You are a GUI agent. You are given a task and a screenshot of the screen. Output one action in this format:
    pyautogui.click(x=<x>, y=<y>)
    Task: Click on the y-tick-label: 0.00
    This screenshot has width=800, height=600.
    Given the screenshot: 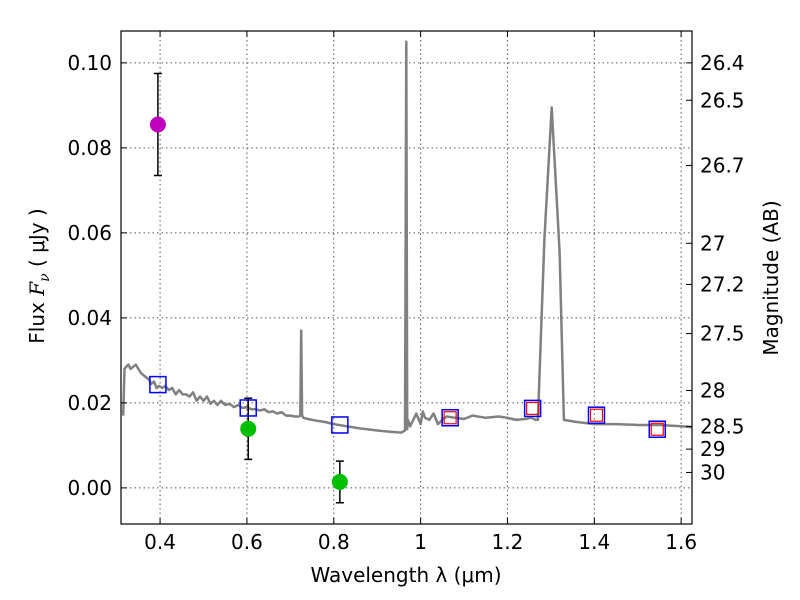 What is the action you would take?
    pyautogui.click(x=89, y=488)
    